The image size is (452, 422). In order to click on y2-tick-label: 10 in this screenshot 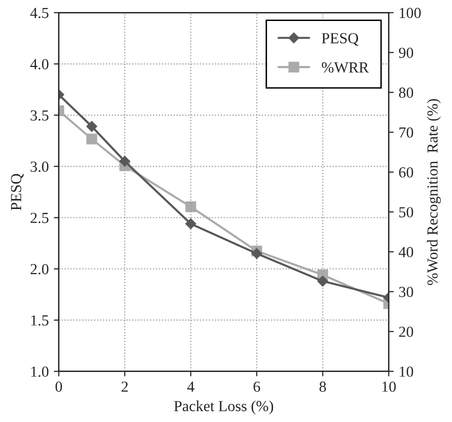, I will do `click(407, 371)`.